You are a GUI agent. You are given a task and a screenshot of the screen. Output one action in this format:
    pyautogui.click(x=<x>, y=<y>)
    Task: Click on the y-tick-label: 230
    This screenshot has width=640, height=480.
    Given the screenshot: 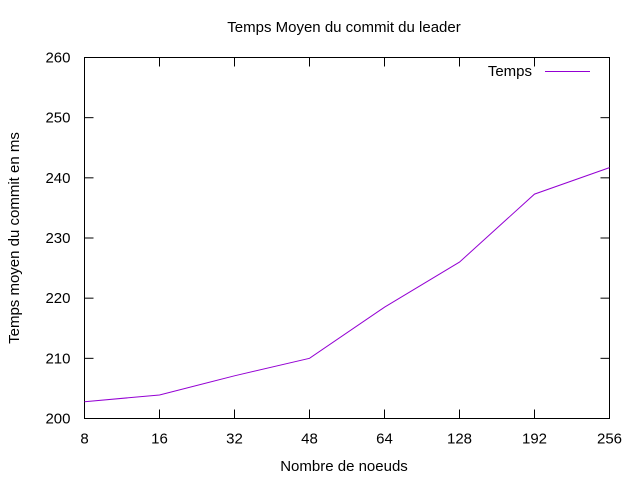 What is the action you would take?
    pyautogui.click(x=57, y=238)
    